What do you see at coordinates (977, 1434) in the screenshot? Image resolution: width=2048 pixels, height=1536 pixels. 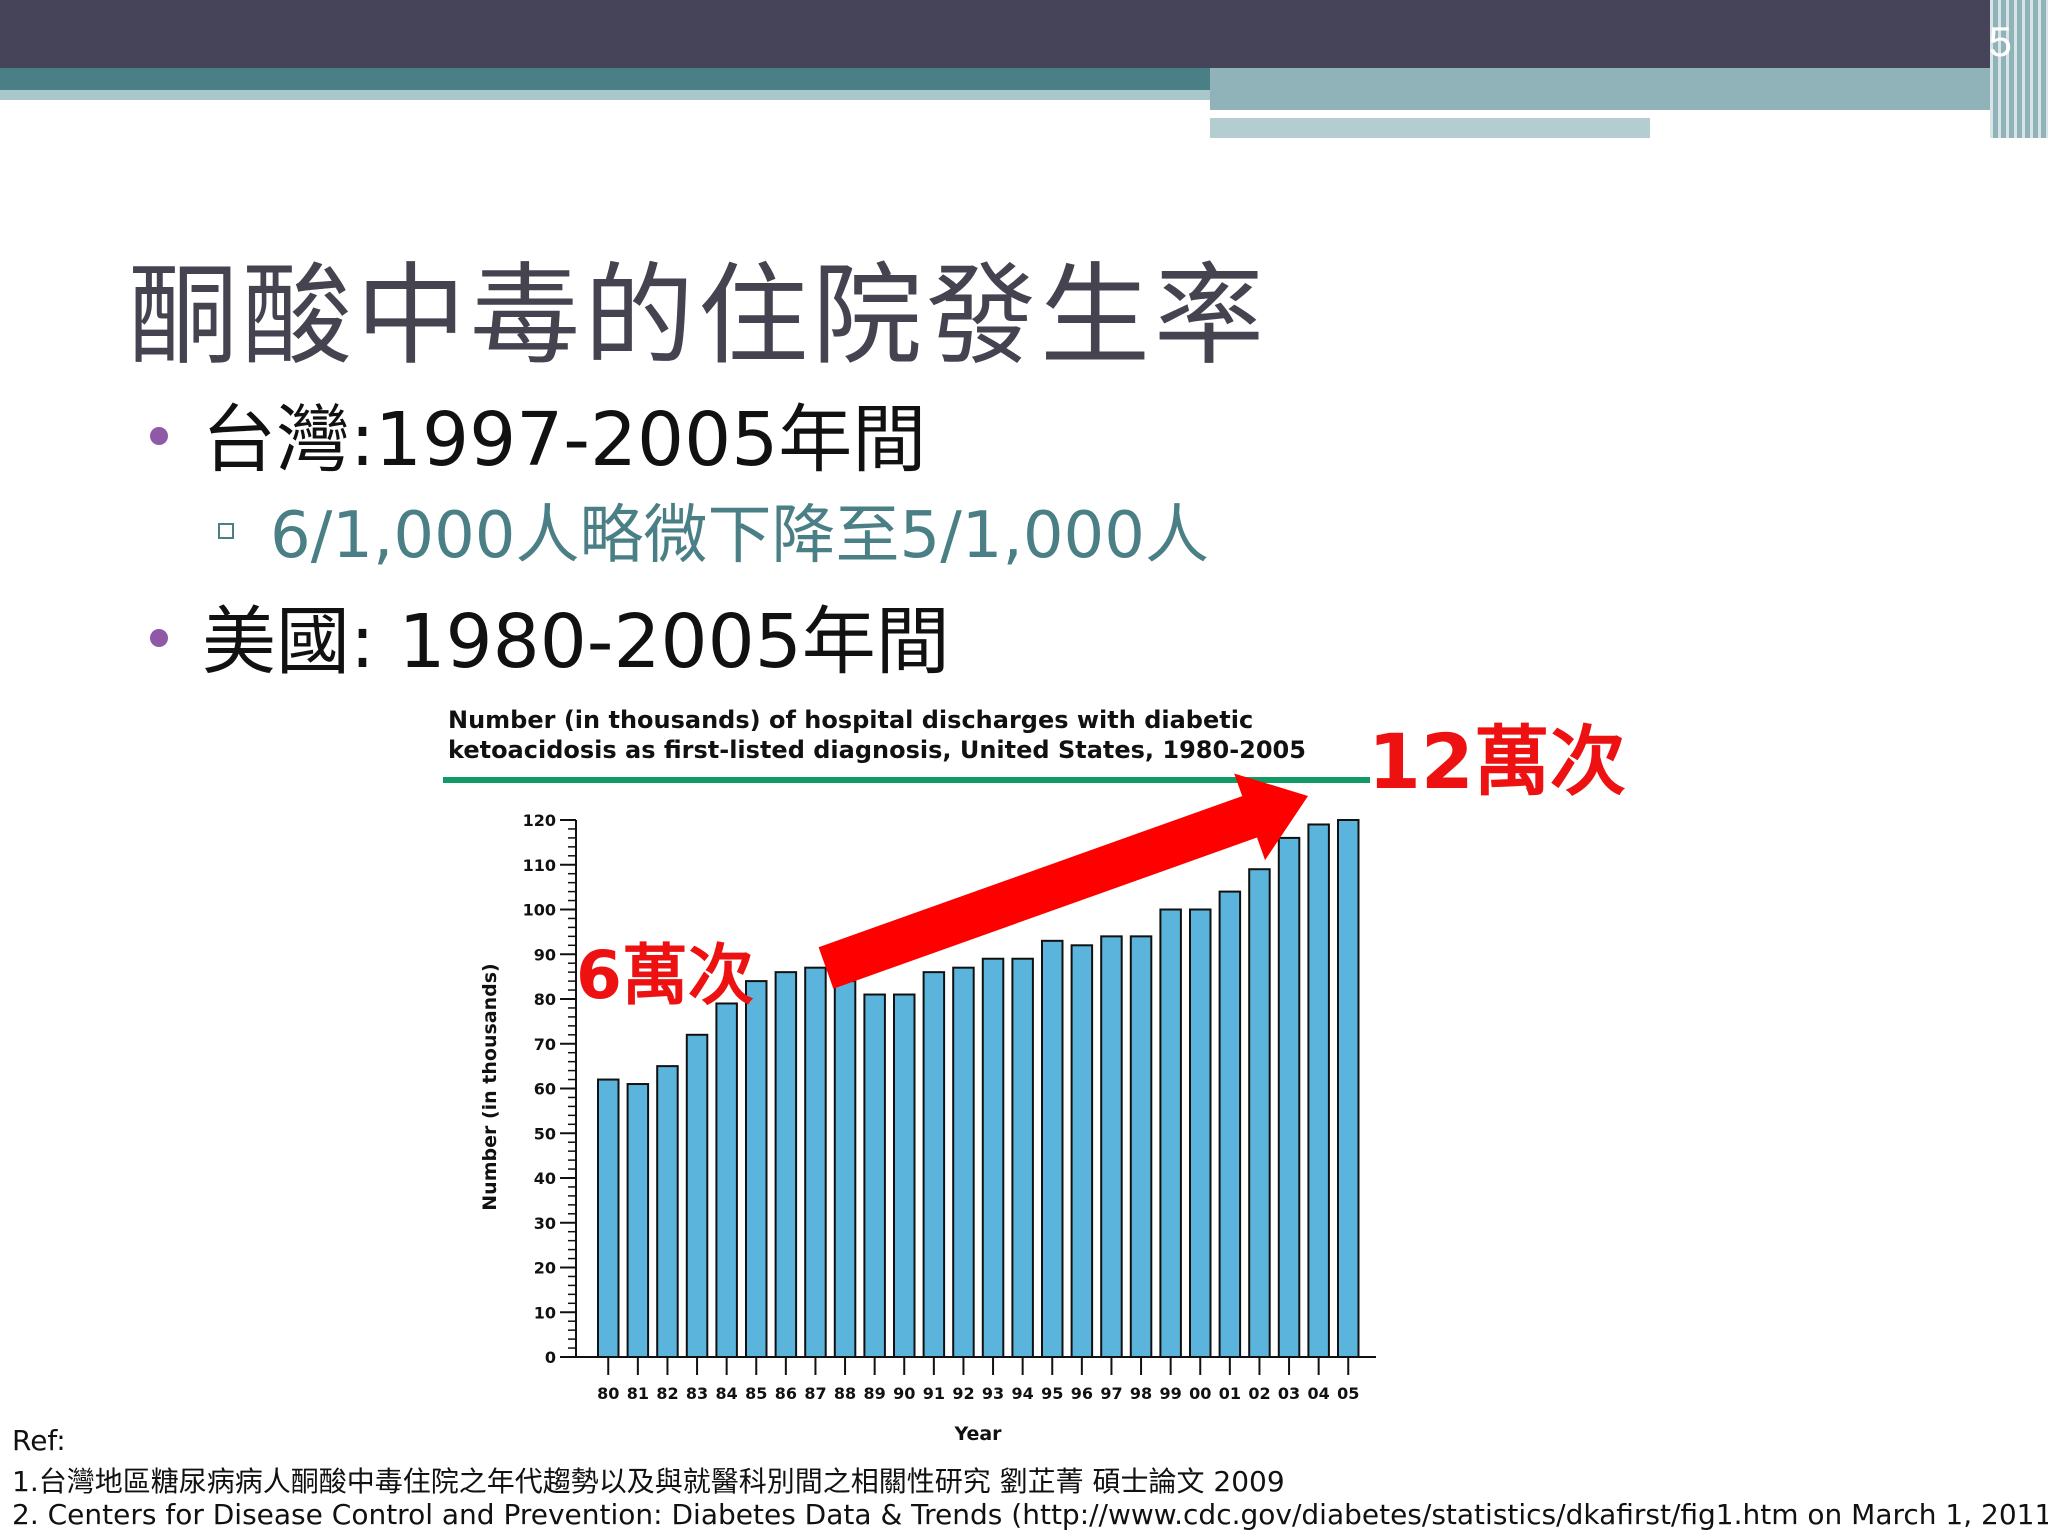 I see `x-axis-label: Year` at bounding box center [977, 1434].